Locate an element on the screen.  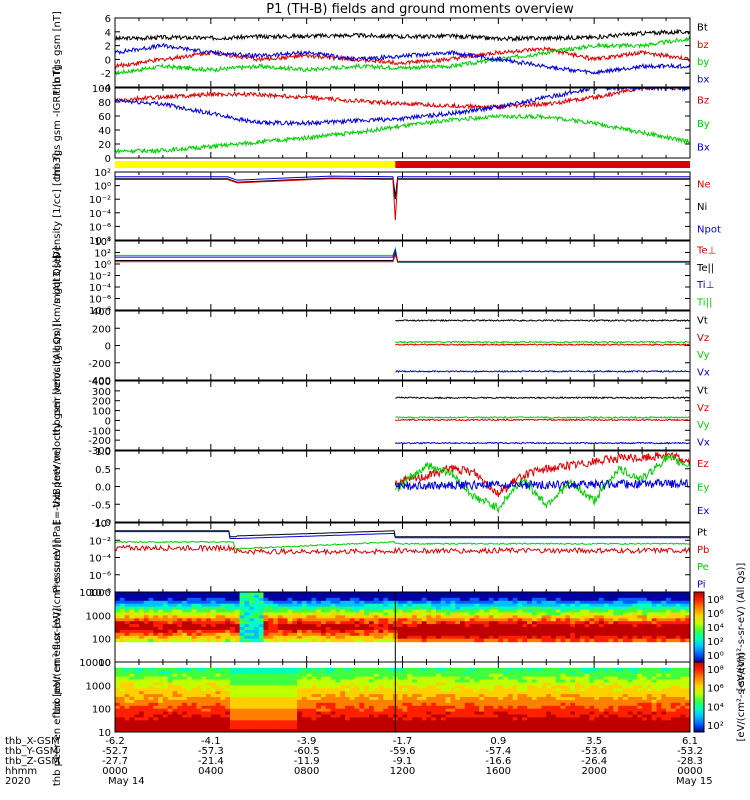
legend-entry: Vt is located at coordinates (702, 391).